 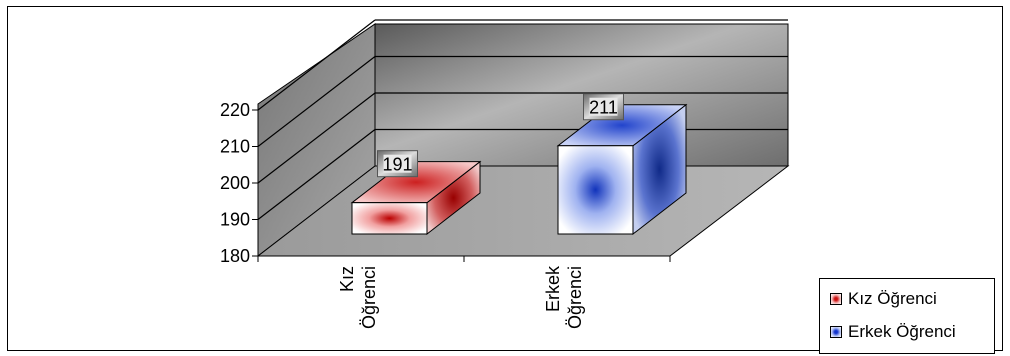 I want to click on y-tick-label-200: 200, so click(x=235, y=183).